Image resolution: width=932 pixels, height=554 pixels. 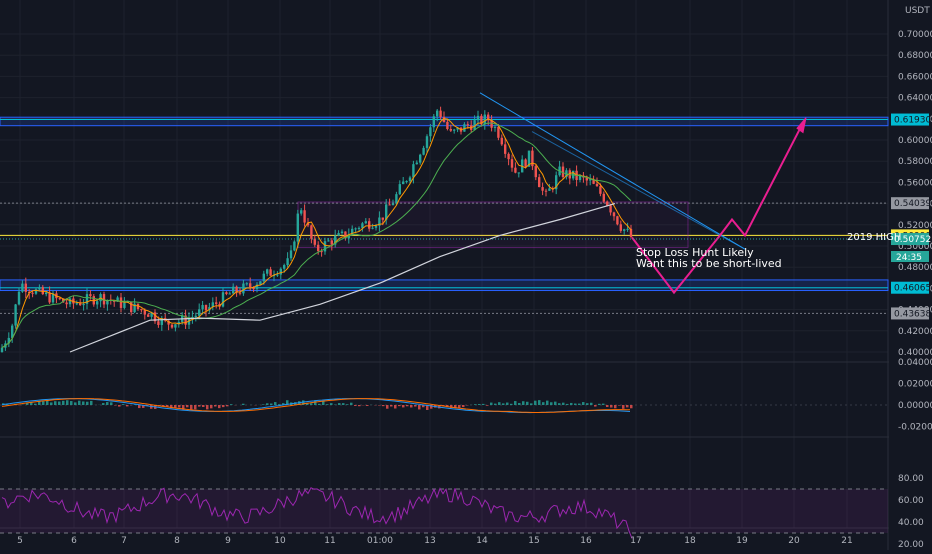 I want to click on hline-label: 2019 HIGH, so click(x=874, y=237).